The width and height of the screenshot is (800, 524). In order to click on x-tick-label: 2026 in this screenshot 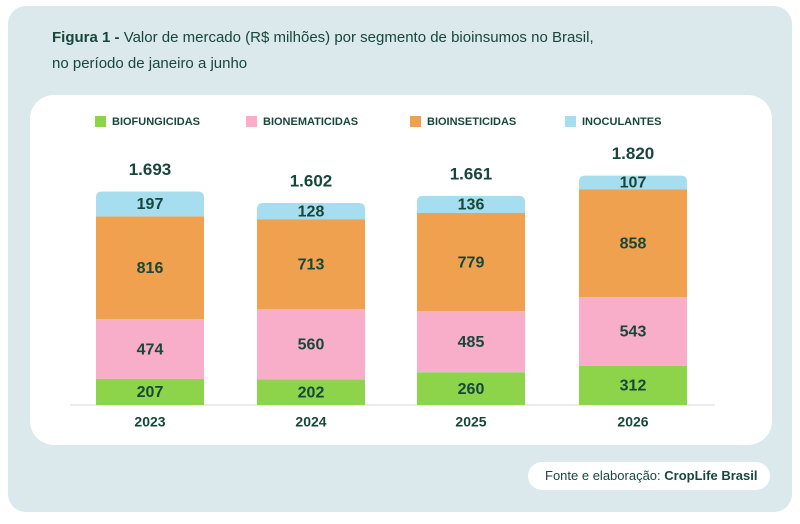, I will do `click(632, 422)`.